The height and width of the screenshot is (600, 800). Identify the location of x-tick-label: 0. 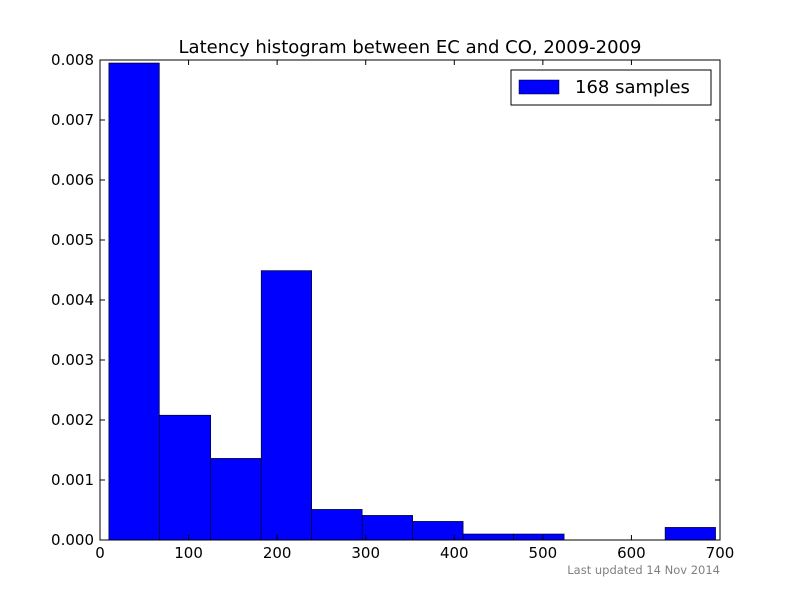
(100, 553).